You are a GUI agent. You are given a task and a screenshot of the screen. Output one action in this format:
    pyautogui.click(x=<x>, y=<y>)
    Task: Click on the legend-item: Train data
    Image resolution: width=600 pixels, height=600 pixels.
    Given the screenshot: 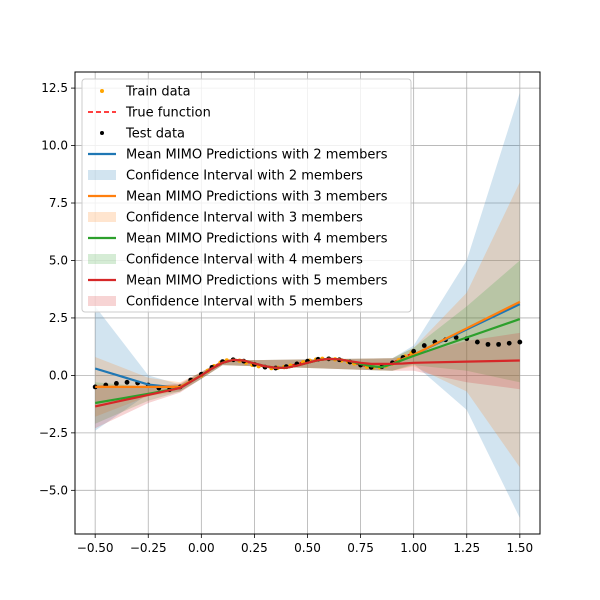 What is the action you would take?
    pyautogui.click(x=145, y=92)
    